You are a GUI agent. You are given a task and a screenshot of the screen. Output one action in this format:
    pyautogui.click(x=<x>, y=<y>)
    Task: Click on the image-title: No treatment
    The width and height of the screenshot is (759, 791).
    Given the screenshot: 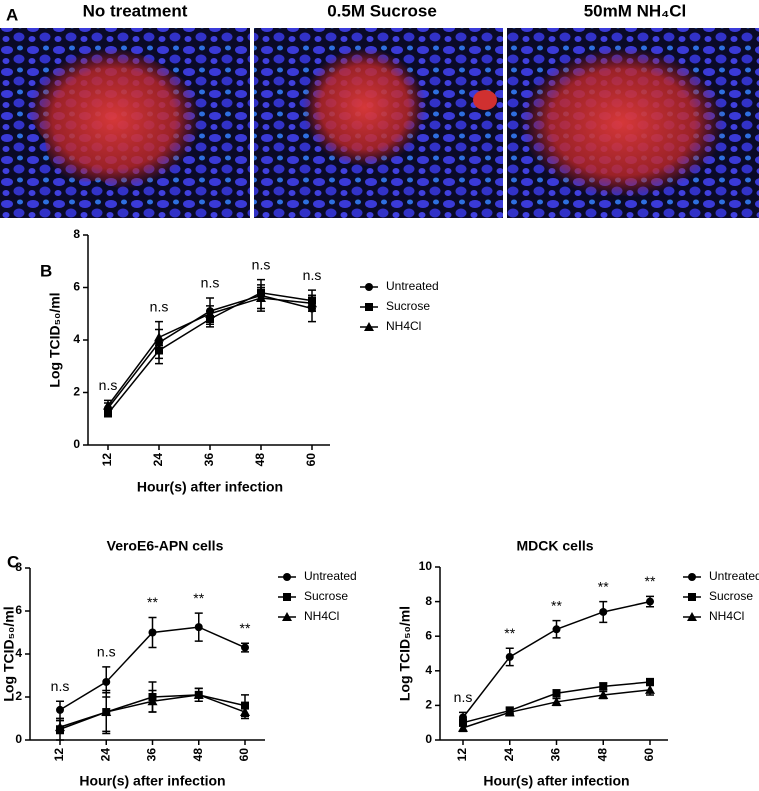 What is the action you would take?
    pyautogui.click(x=135, y=10)
    